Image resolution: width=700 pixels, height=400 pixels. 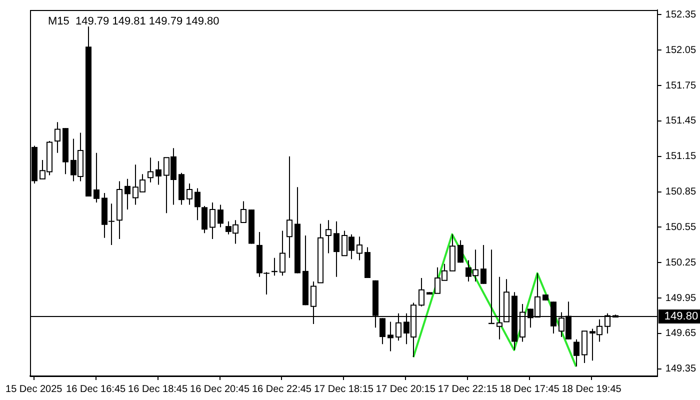 I want to click on y-tick-label: 151.15, so click(x=680, y=156).